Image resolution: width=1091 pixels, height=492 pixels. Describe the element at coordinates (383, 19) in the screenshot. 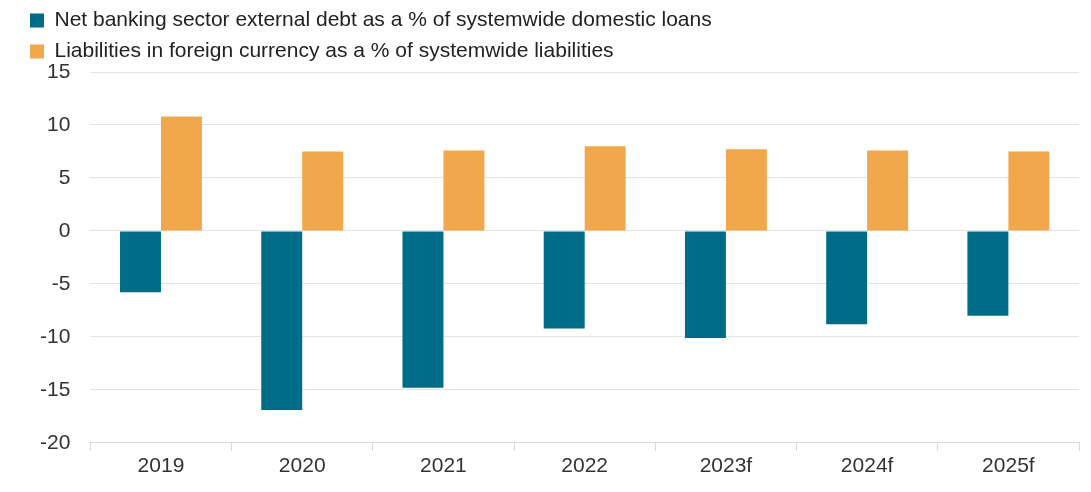

I see `legend-label: Net banking sector external debt as a % of systemwide domestic loans` at that location.